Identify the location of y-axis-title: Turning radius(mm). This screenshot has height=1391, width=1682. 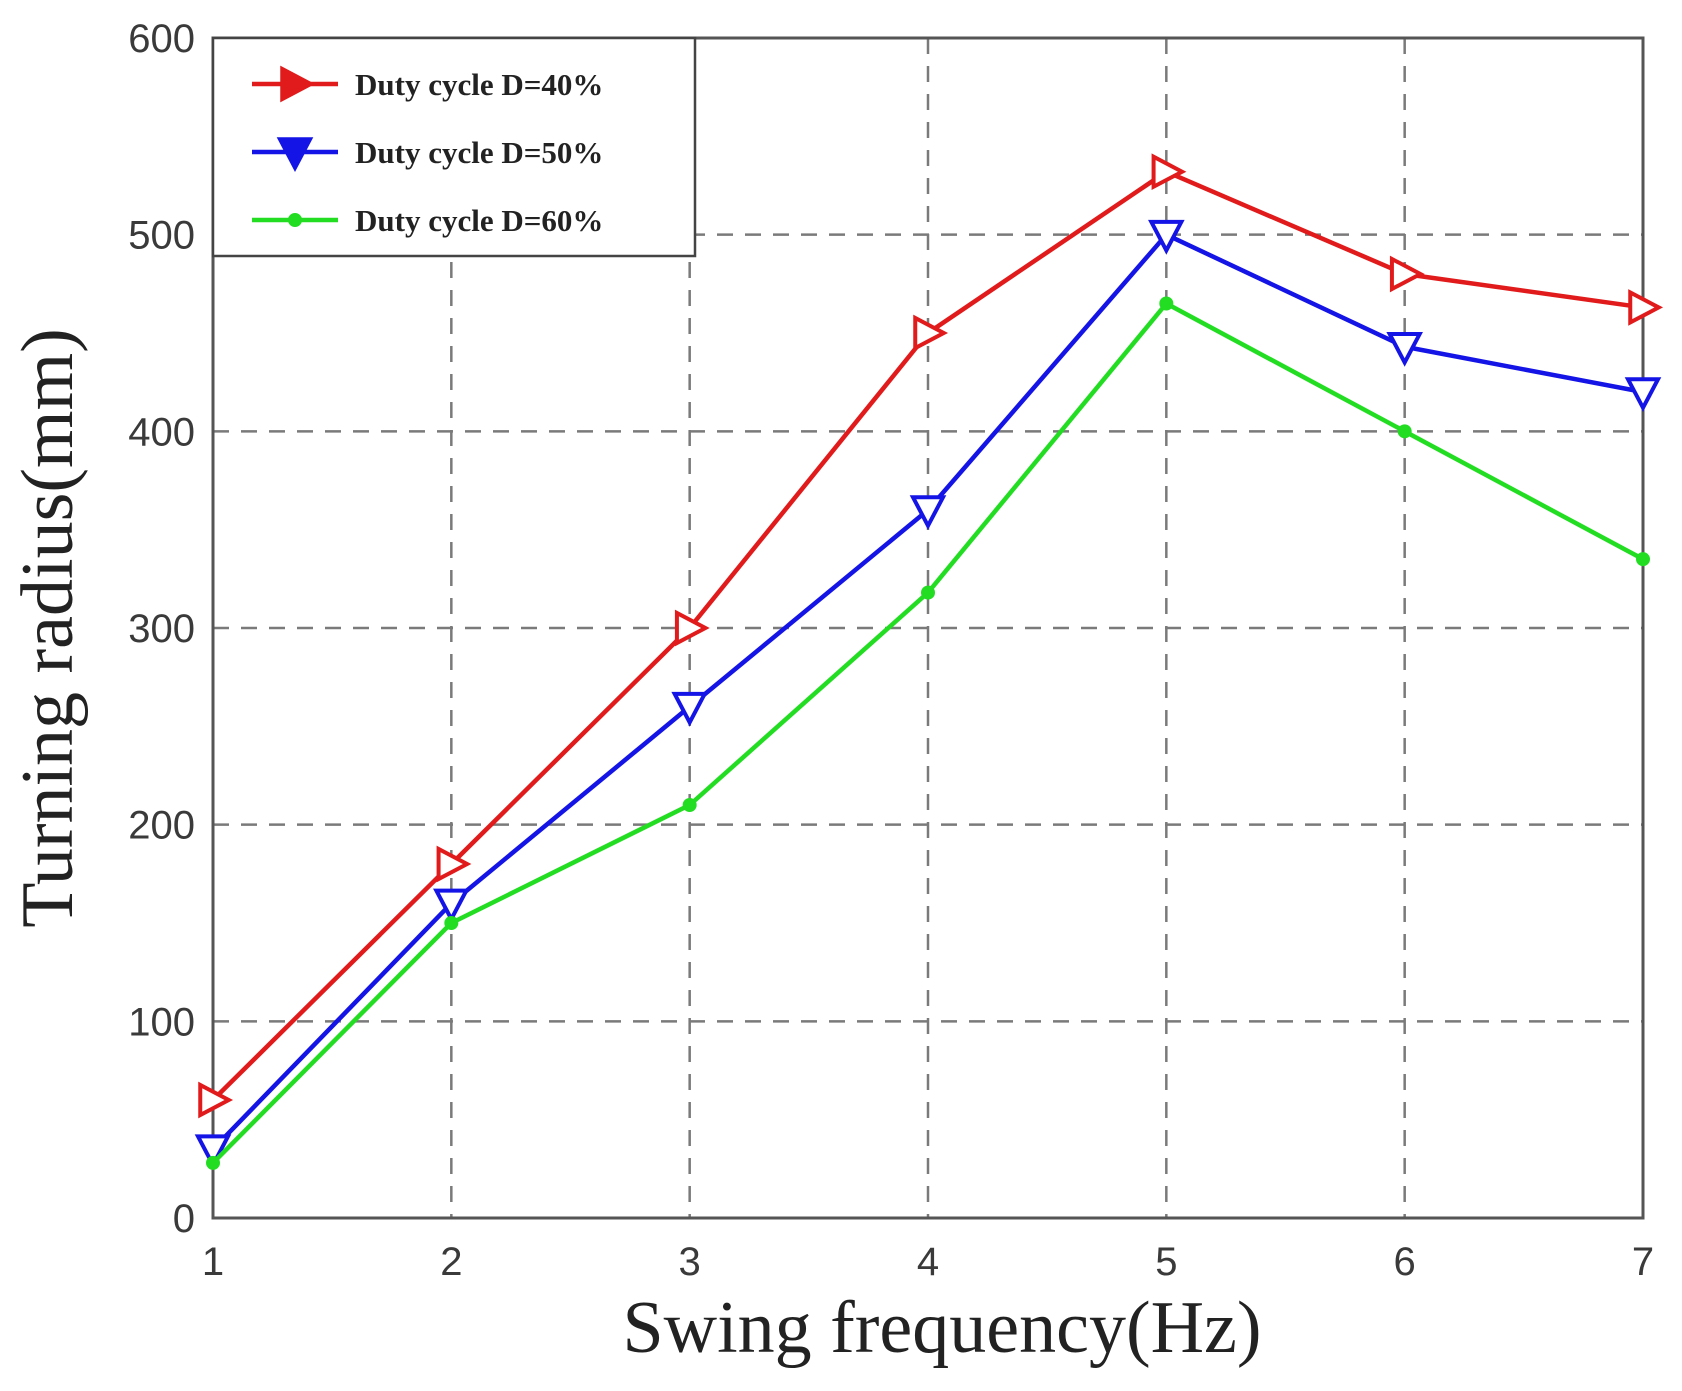
(48, 628).